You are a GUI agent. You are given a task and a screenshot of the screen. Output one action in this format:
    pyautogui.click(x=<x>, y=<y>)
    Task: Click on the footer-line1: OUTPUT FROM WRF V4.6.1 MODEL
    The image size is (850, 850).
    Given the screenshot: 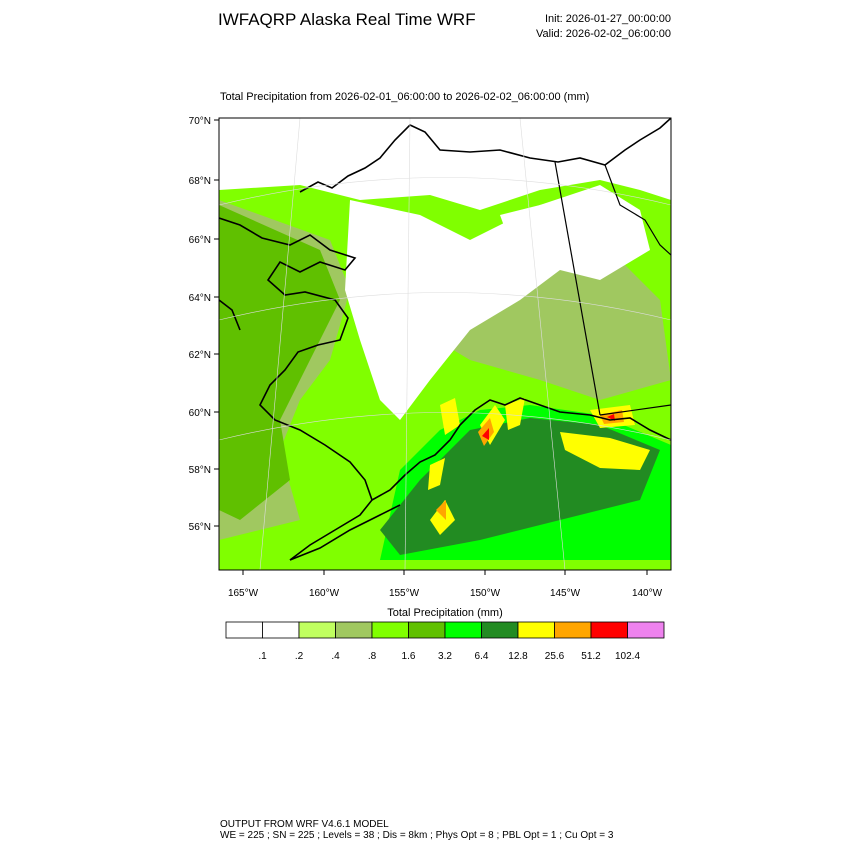 What is the action you would take?
    pyautogui.click(x=304, y=824)
    